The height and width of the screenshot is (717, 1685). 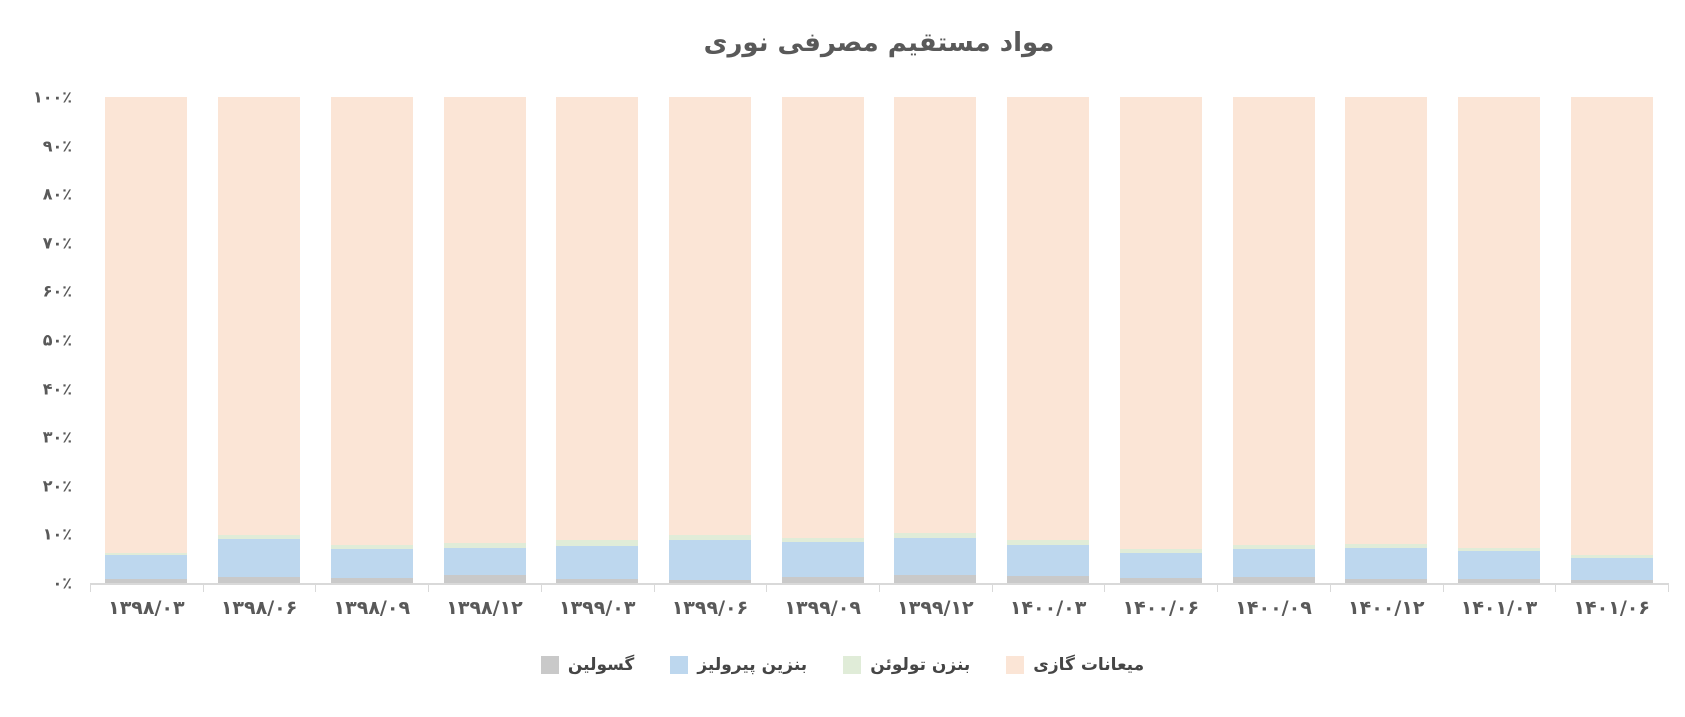 I want to click on y-tick-label: ۶۰٪, so click(x=57, y=291).